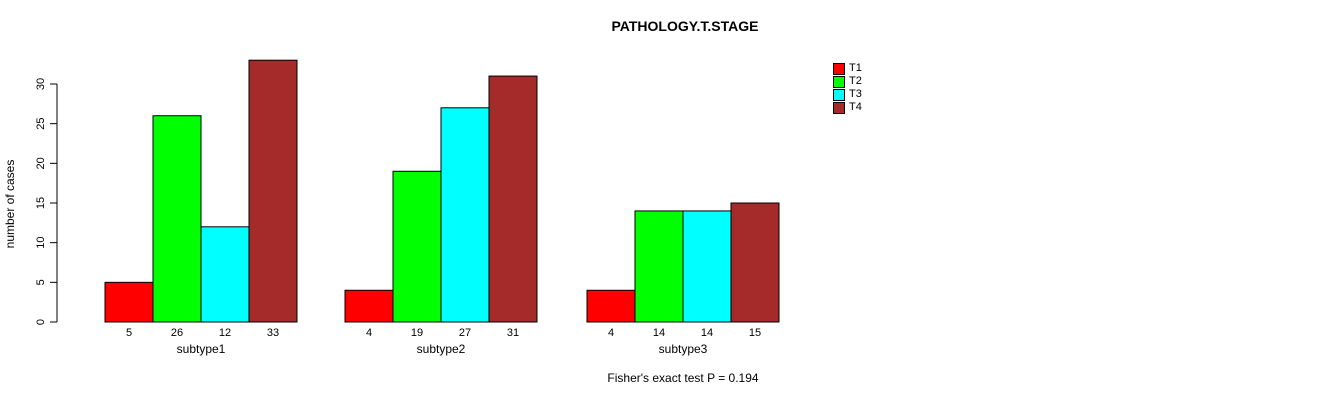 This screenshot has width=1340, height=400. What do you see at coordinates (417, 246) in the screenshot?
I see `bar-t2-subtype2` at bounding box center [417, 246].